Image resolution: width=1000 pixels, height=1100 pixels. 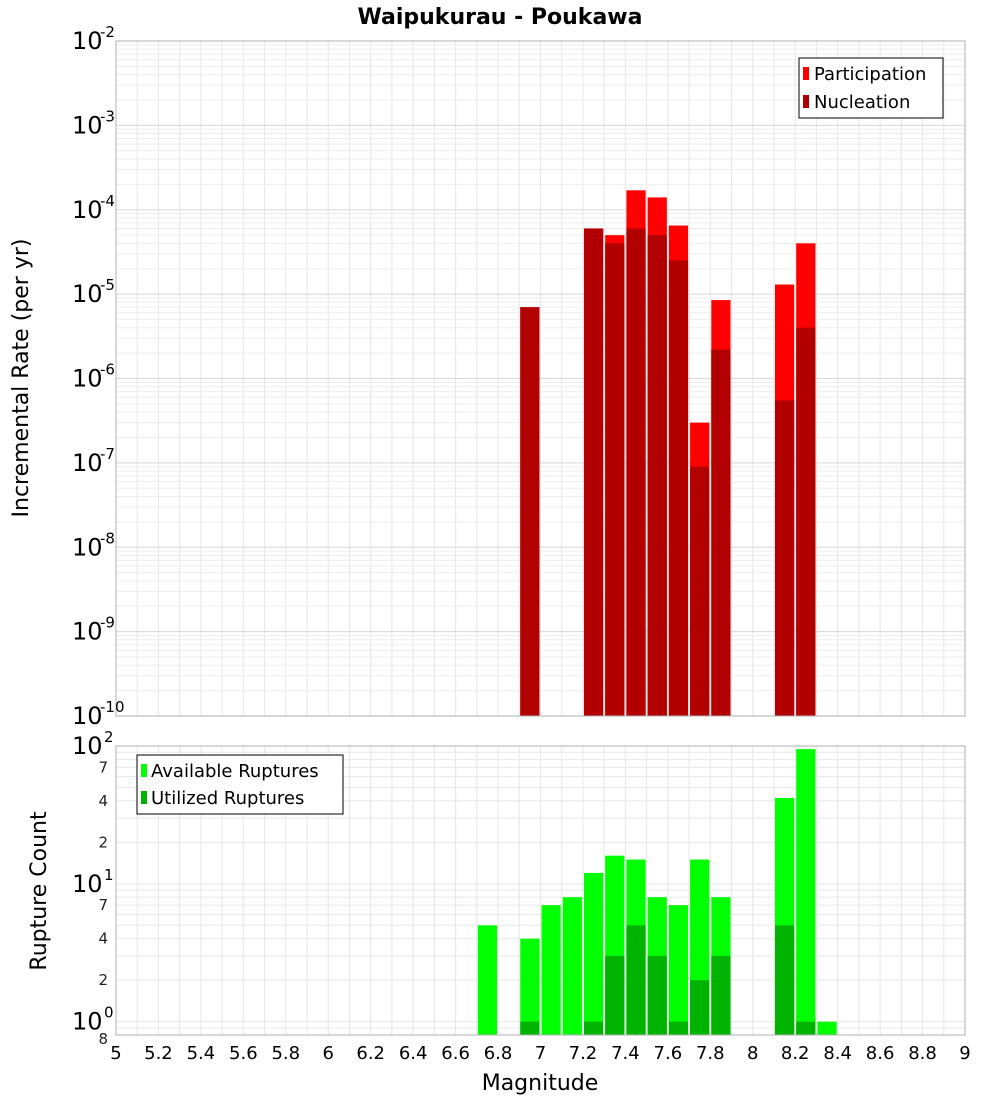 I want to click on x-tick-label: 7, so click(x=540, y=1053).